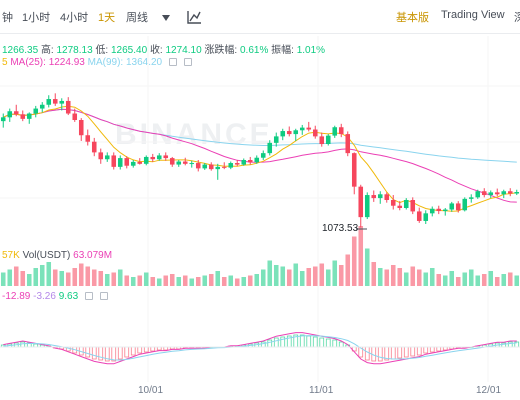 Image resolution: width=520 pixels, height=400 pixels. I want to click on low-value: 1265.40, so click(129, 50).